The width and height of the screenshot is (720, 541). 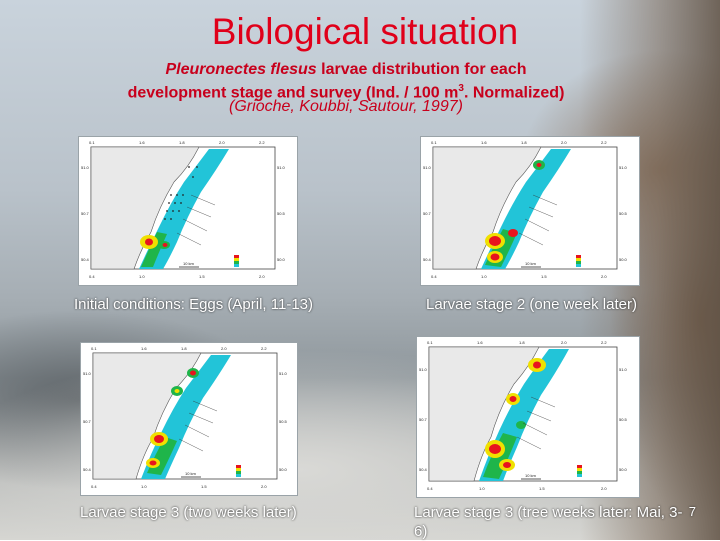 I want to click on caption-panel-1: Initial conditions: Eggs (April, 11-13), so click(x=194, y=304).